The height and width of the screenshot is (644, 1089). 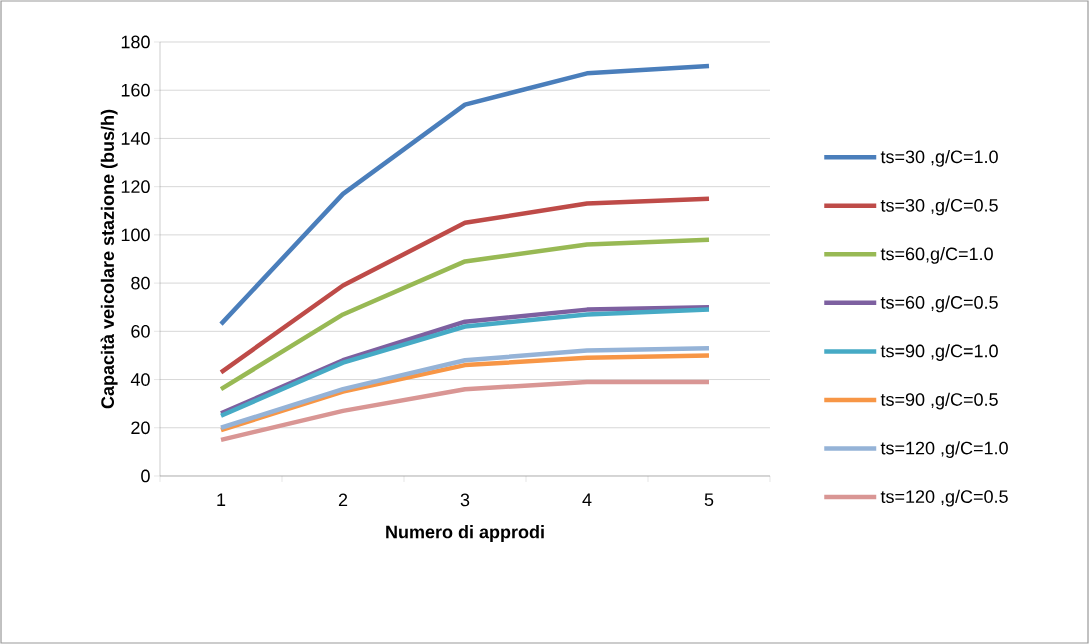 I want to click on x-tick-label: 1, so click(x=221, y=499).